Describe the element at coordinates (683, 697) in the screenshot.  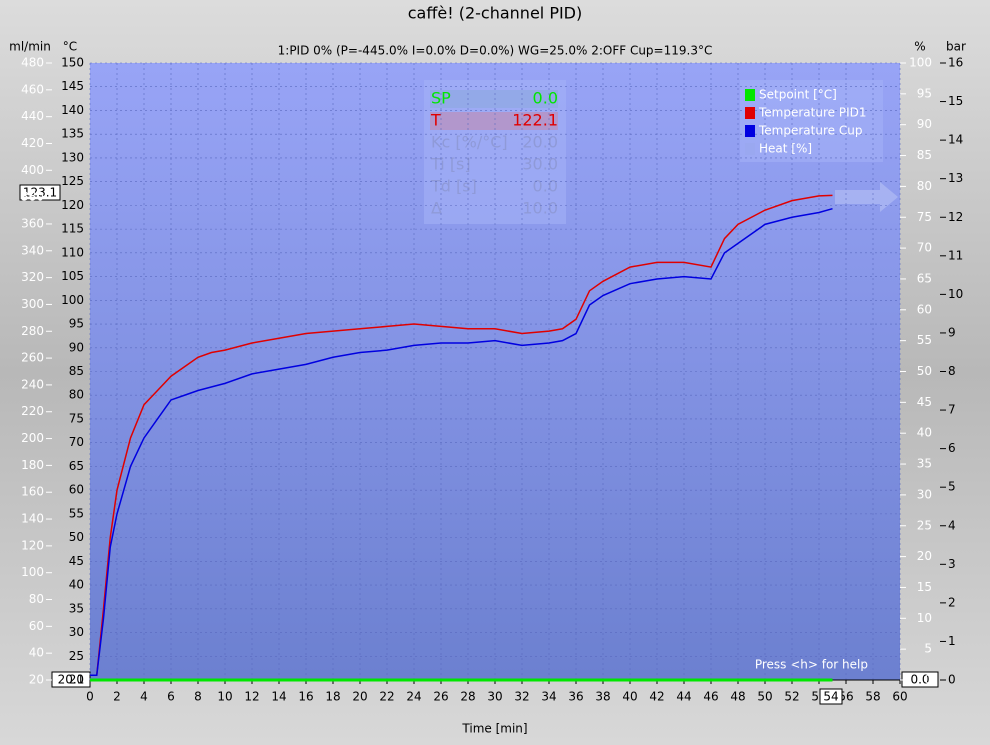
I see `x-tick-label: 44` at that location.